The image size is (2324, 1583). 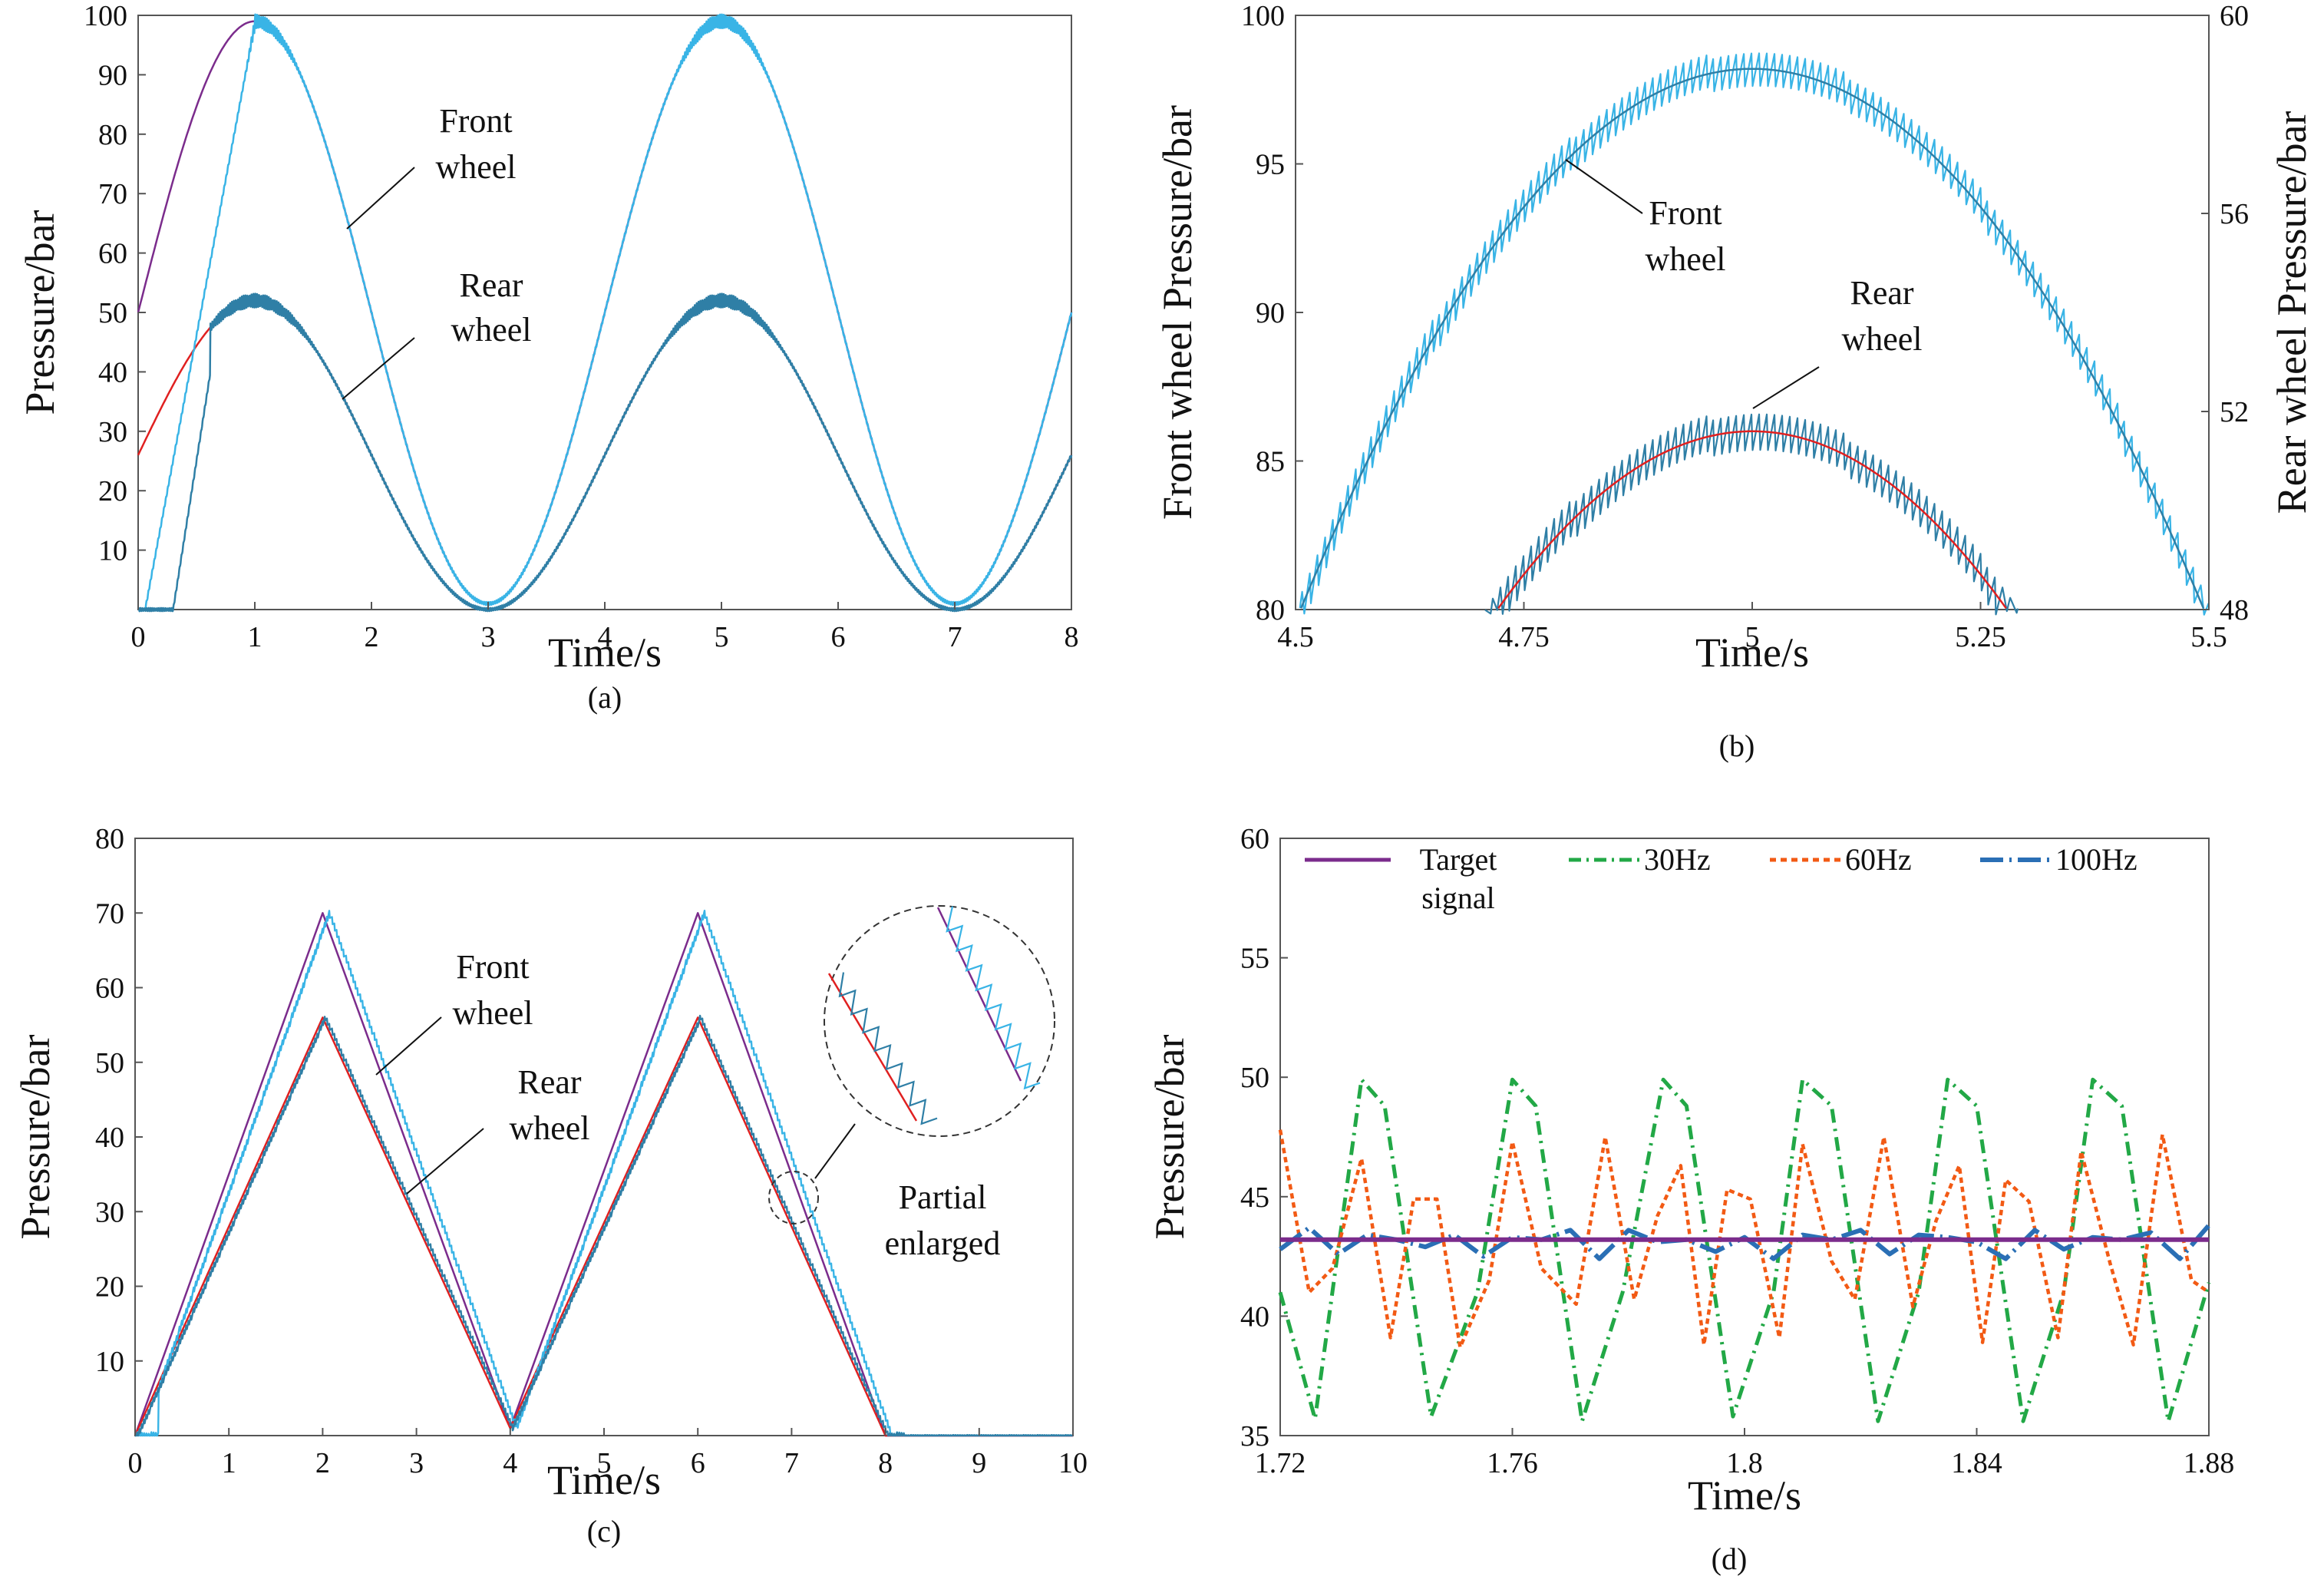 I want to click on panel-a-y-tick-label: 100, so click(x=105, y=16).